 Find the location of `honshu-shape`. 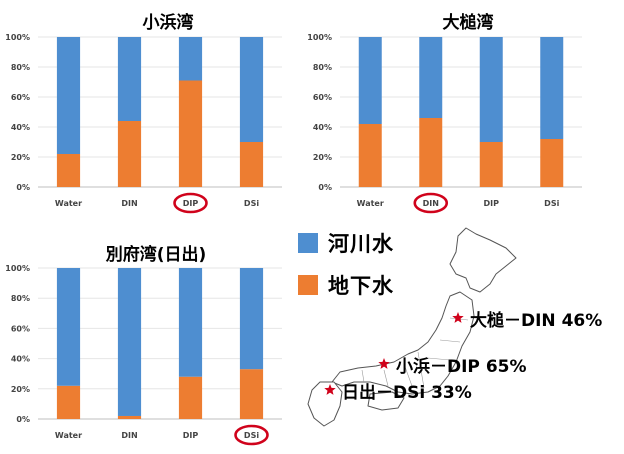

honshu-shape is located at coordinates (403, 343).